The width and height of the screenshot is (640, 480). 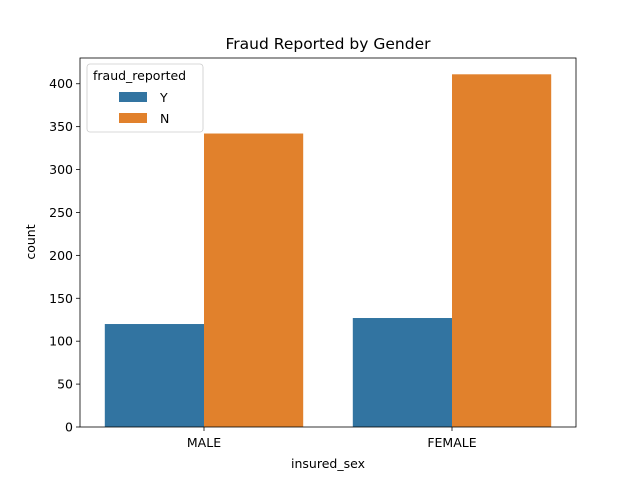 I want to click on bar-male-y, so click(x=154, y=375).